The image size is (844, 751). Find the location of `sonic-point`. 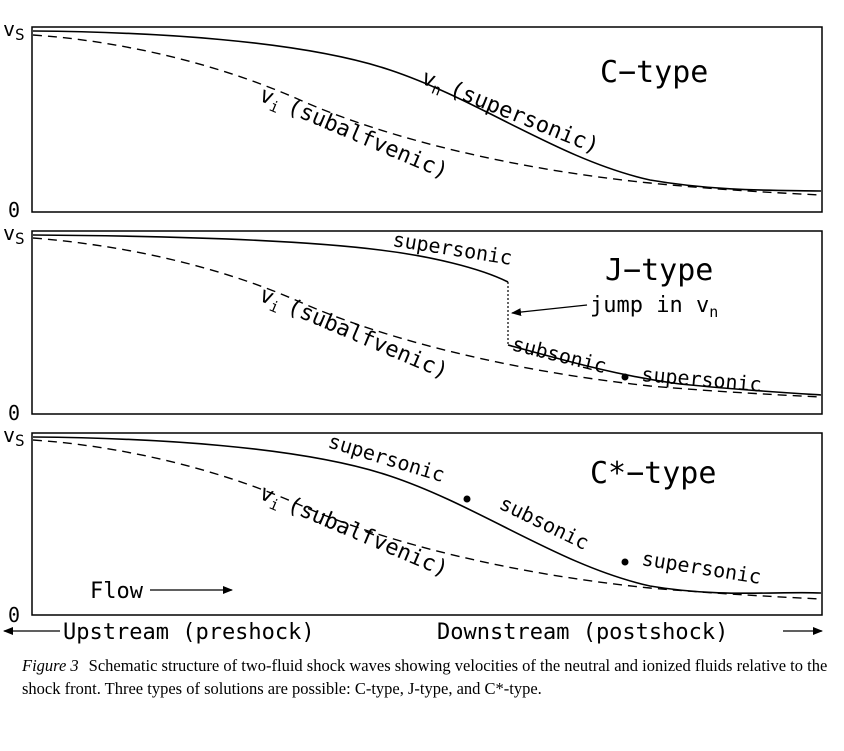

sonic-point is located at coordinates (625, 377).